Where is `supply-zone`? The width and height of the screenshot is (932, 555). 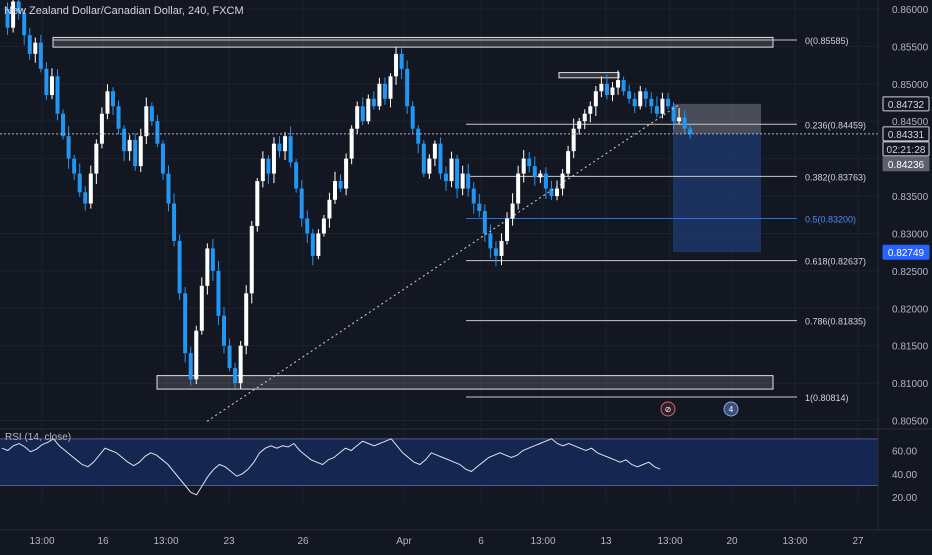 supply-zone is located at coordinates (413, 42).